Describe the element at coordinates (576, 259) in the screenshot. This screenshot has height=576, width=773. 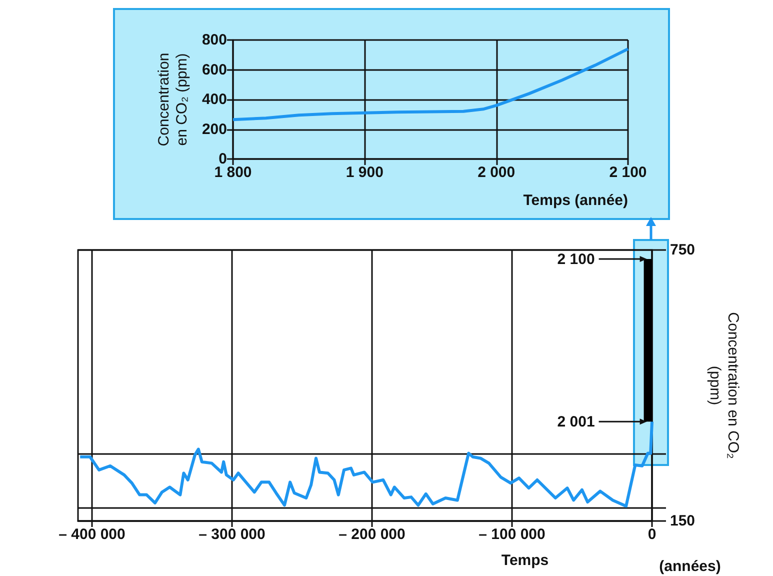
I see `annotation: 2 100` at that location.